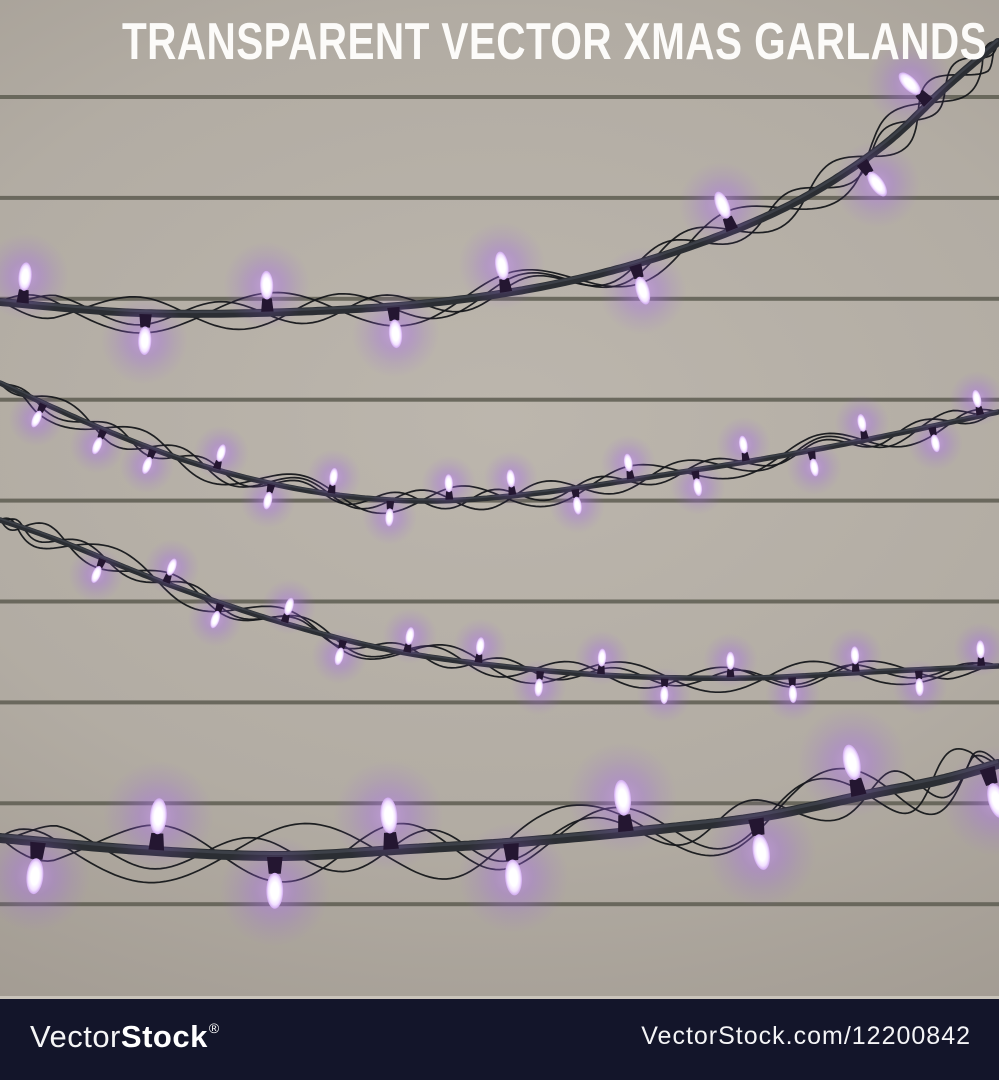 This screenshot has width=999, height=1080. I want to click on image-id-watermark: VectorStock.com/12200842, so click(806, 1036).